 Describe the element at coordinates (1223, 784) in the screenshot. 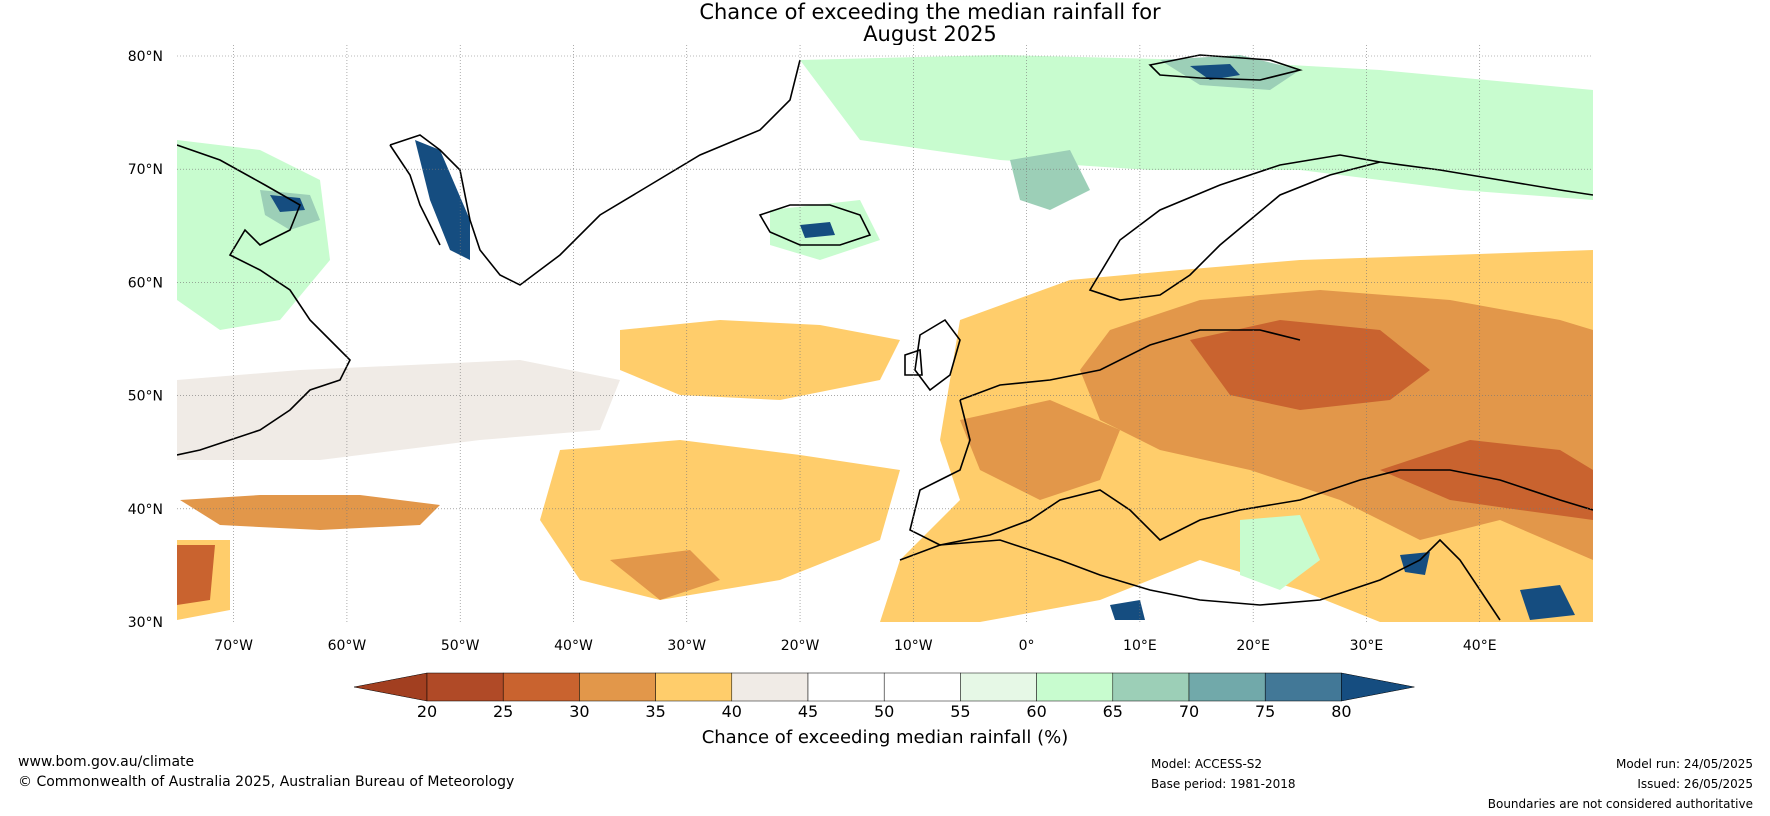

I see `footer-base-period: Base period: 1981-2018` at that location.